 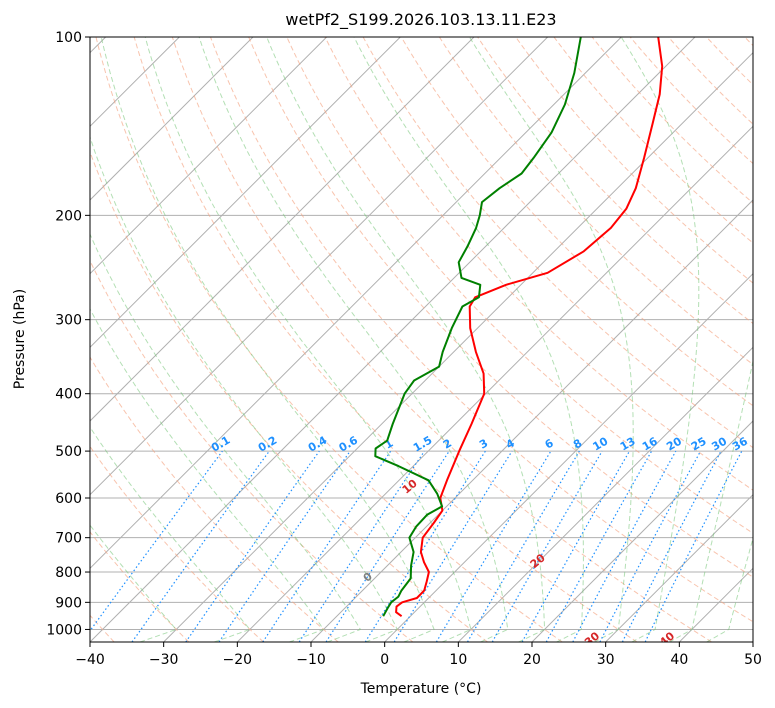 What do you see at coordinates (238, 660) in the screenshot?
I see `x-tick-label: −20` at bounding box center [238, 660].